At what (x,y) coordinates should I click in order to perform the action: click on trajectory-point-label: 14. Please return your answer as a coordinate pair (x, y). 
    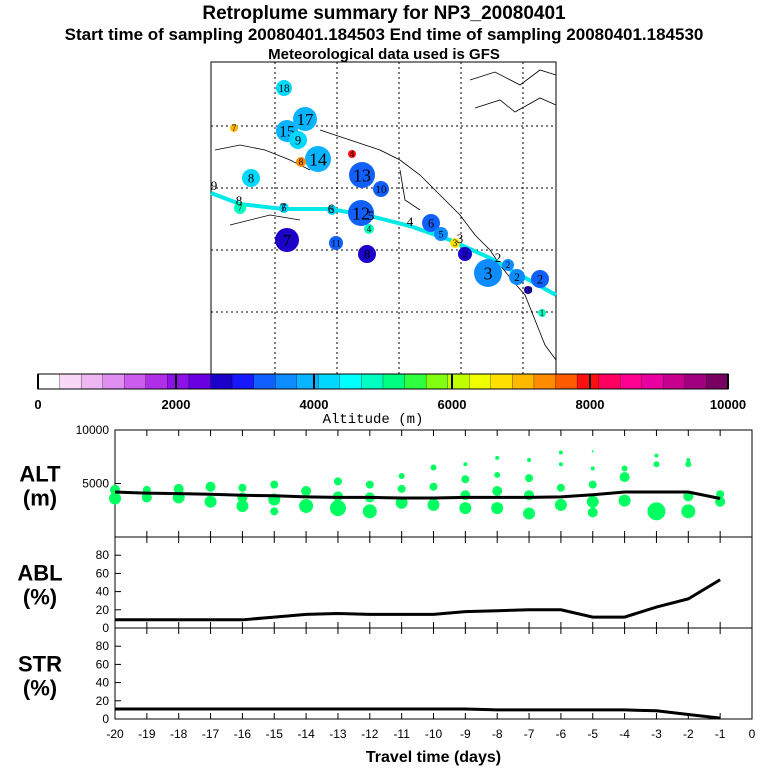
    Looking at the image, I should click on (318, 159).